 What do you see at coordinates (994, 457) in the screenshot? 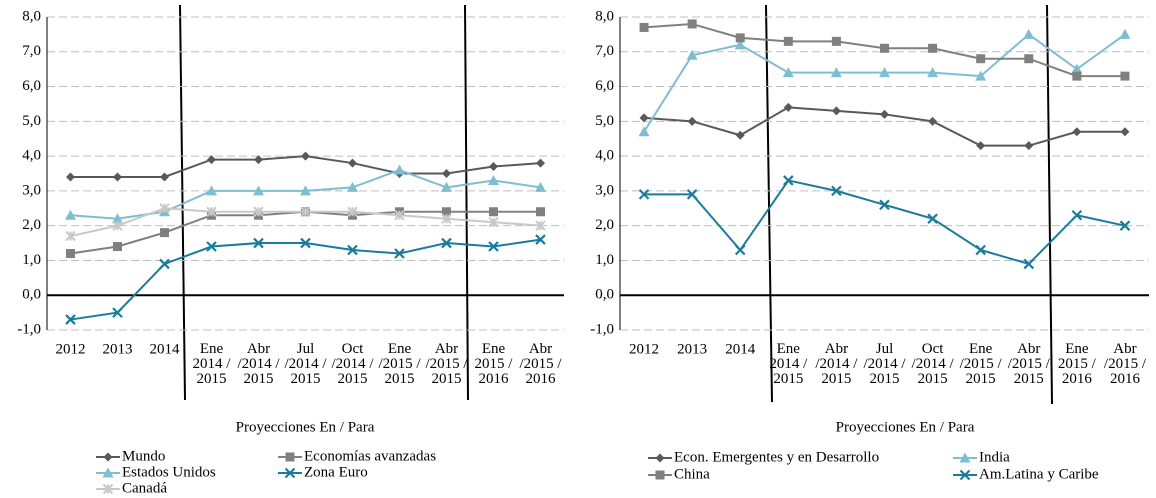
I see `legend-label: India` at bounding box center [994, 457].